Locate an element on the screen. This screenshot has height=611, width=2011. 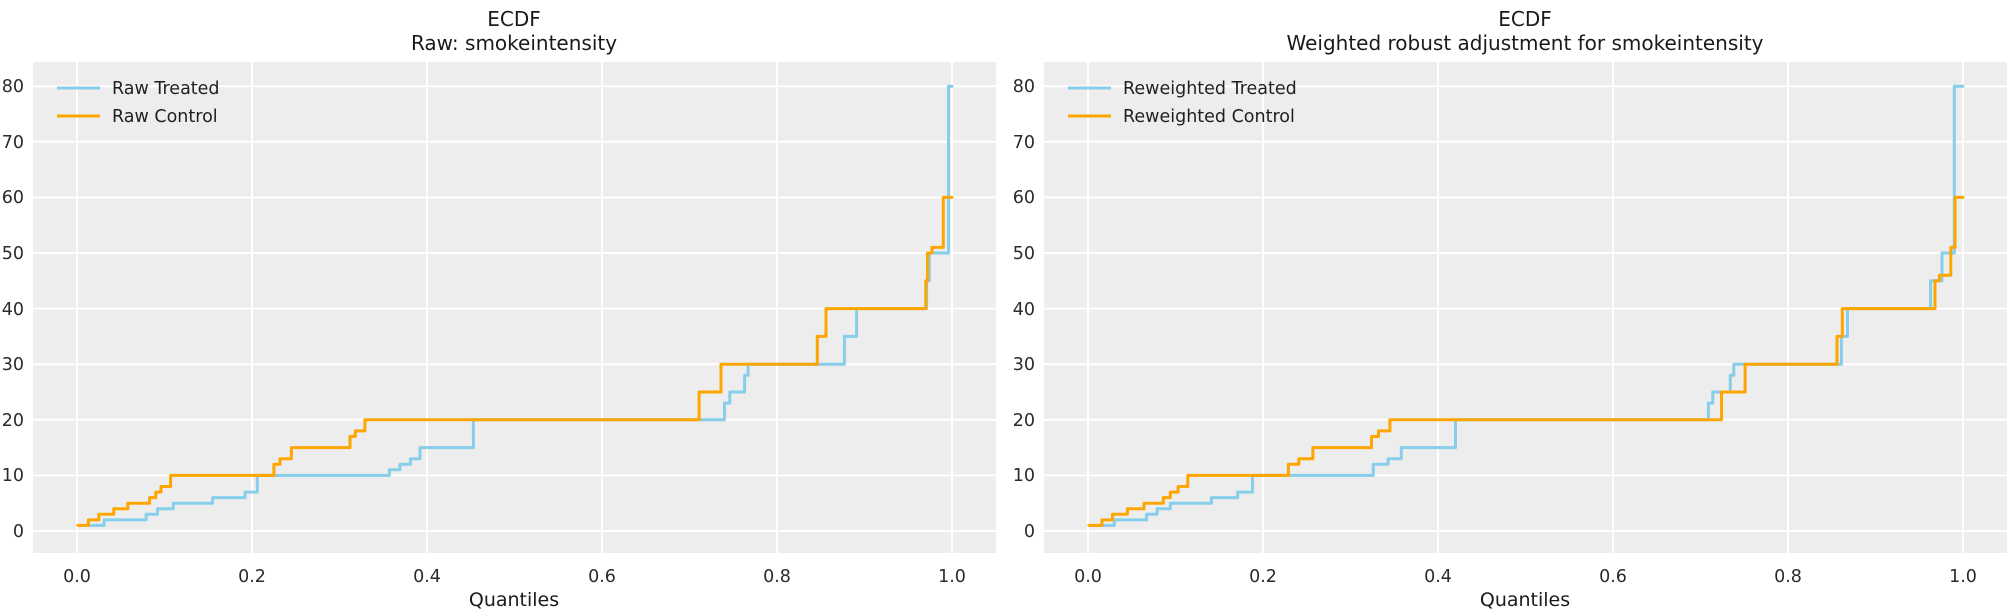
right-y-tick-label: 10 is located at coordinates (1024, 476).